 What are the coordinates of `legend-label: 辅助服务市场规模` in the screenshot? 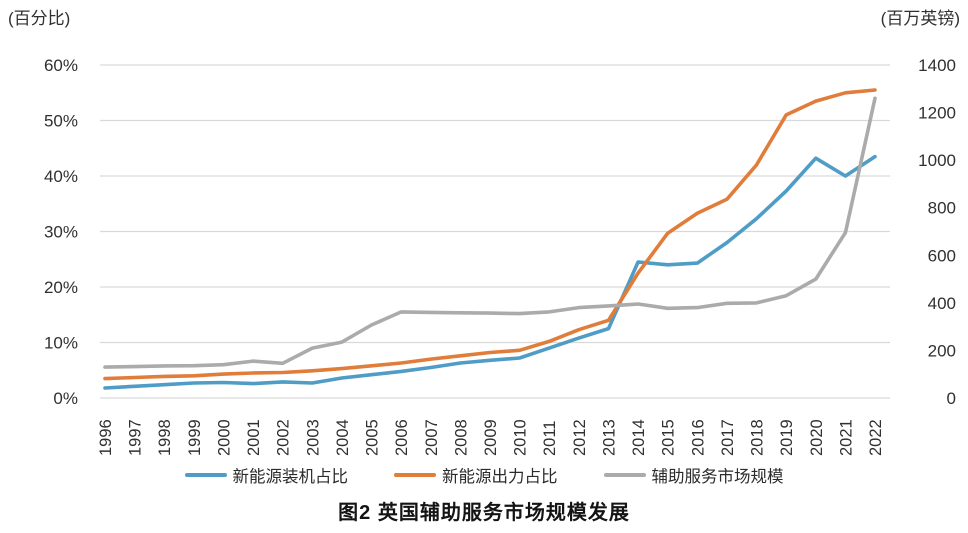 It's located at (717, 477).